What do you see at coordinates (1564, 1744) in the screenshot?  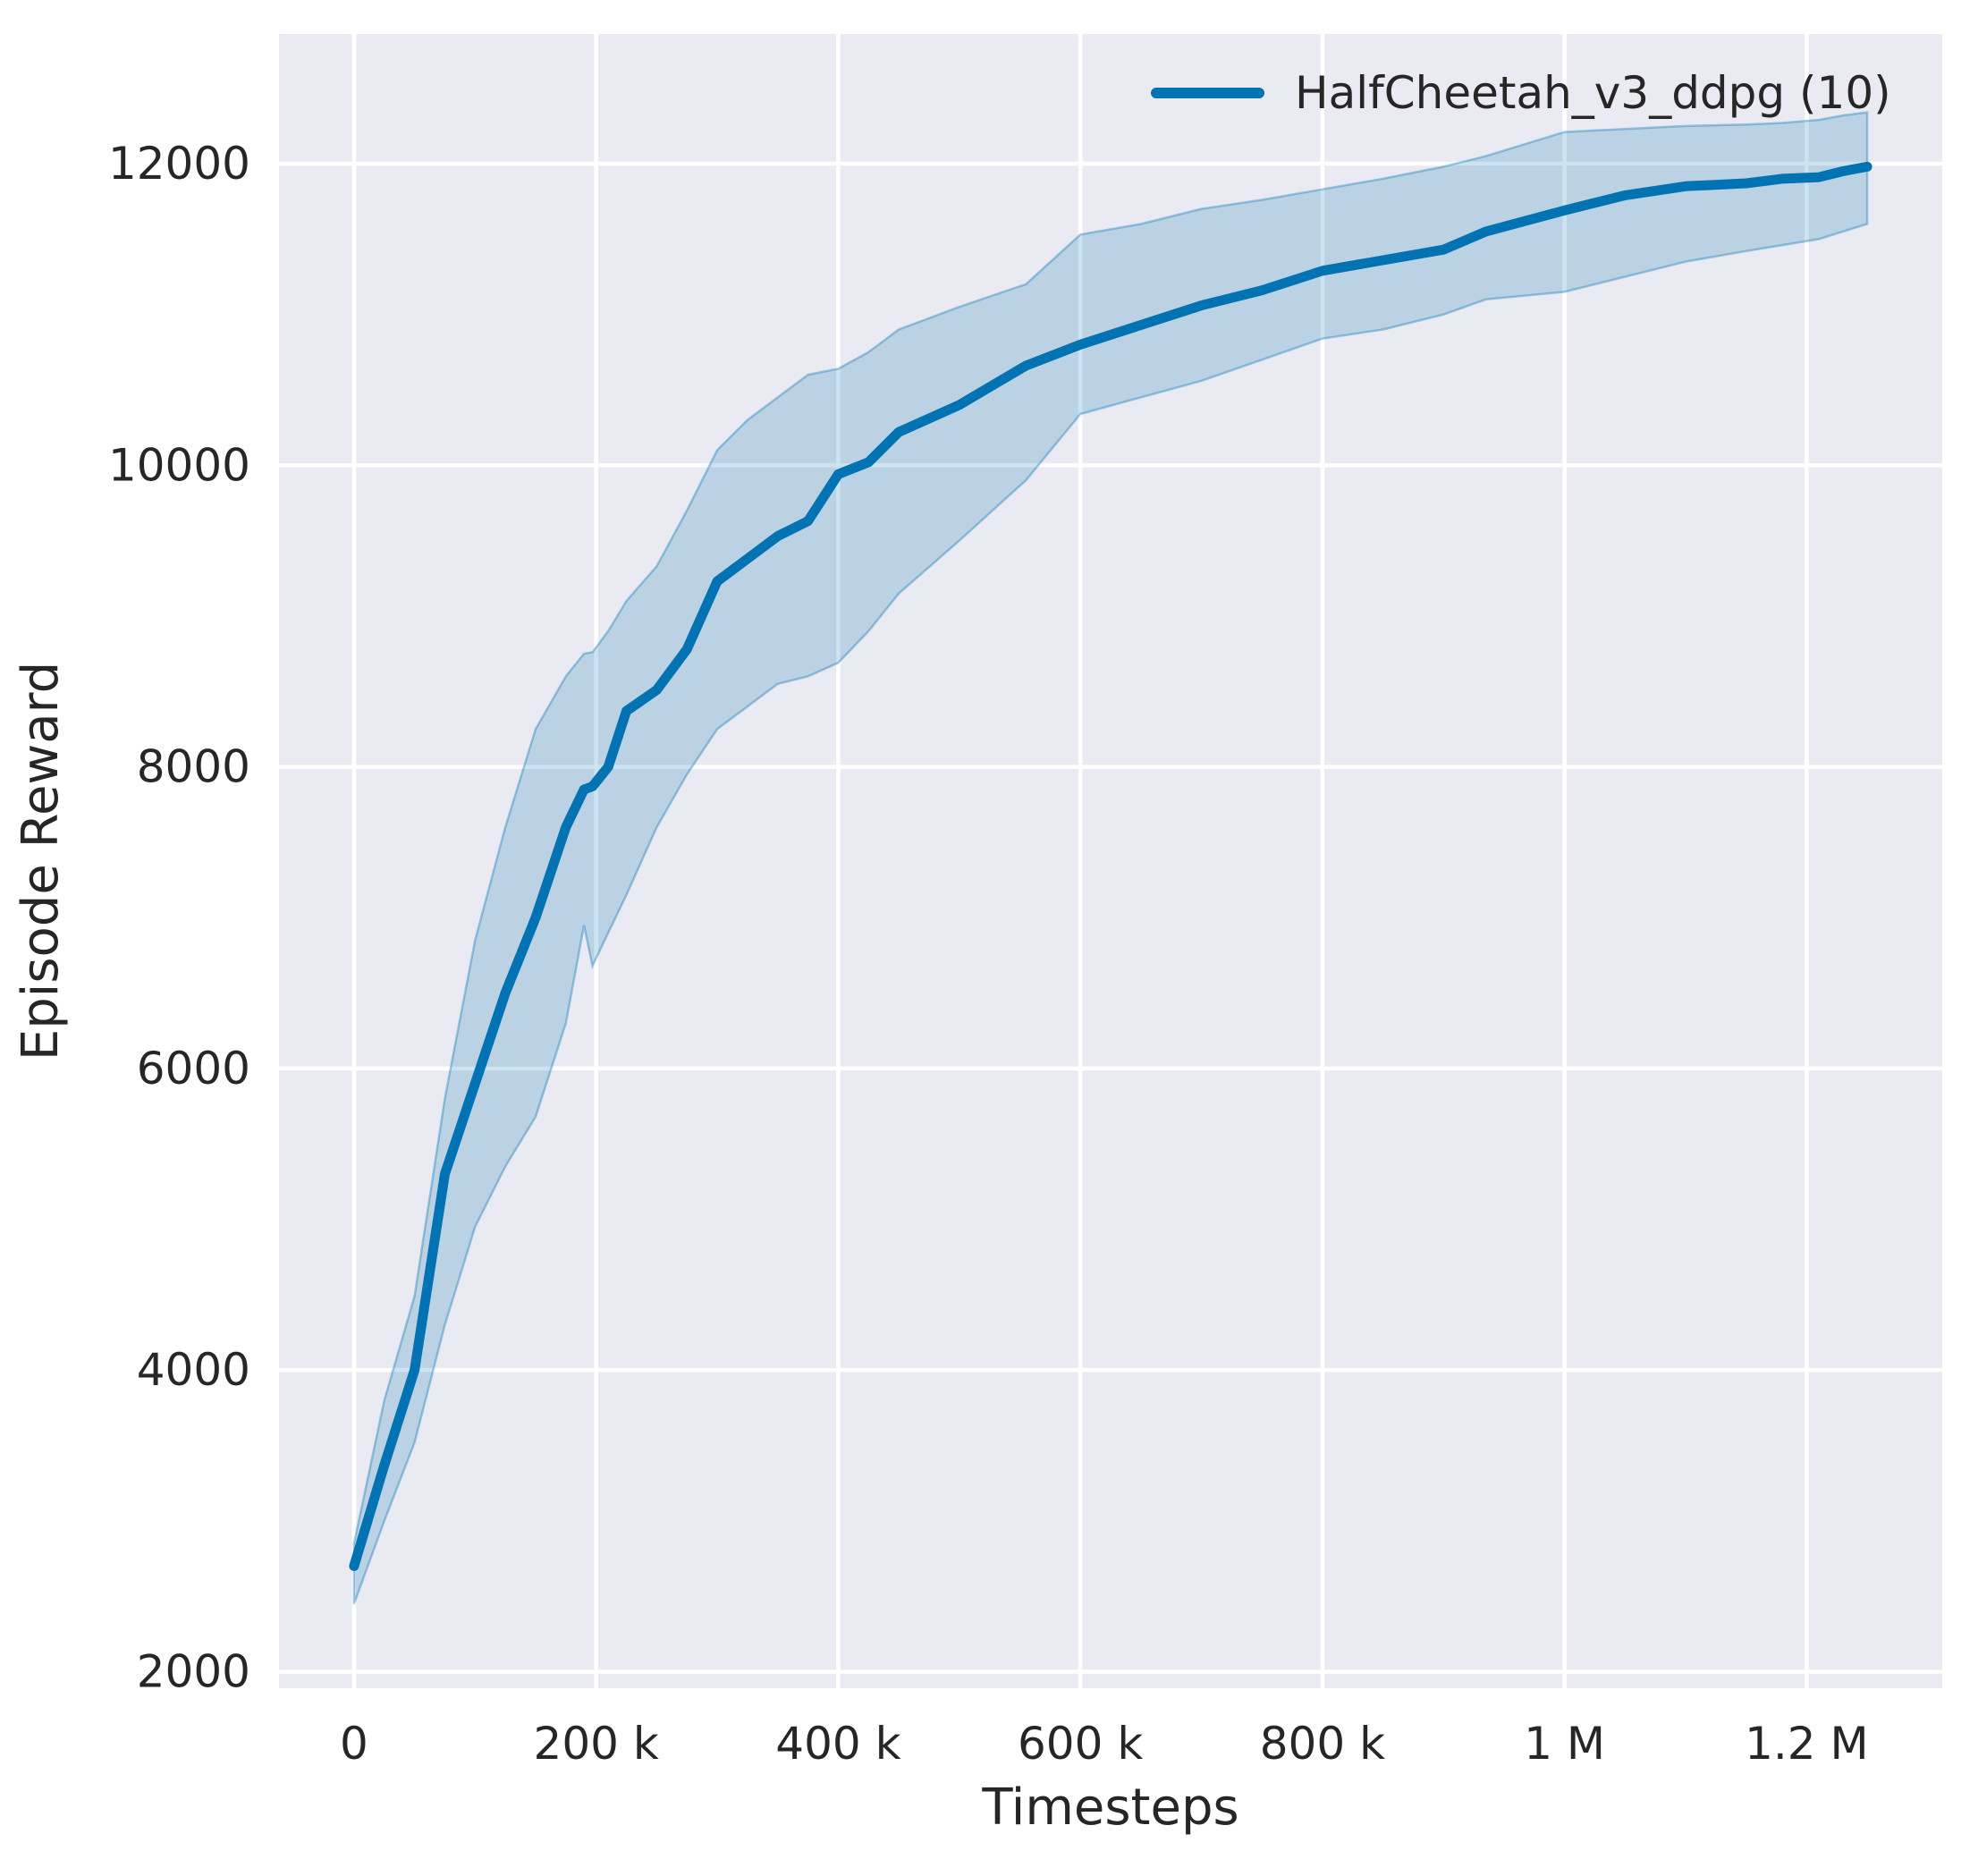 I see `x-tick-label: 1 M` at bounding box center [1564, 1744].